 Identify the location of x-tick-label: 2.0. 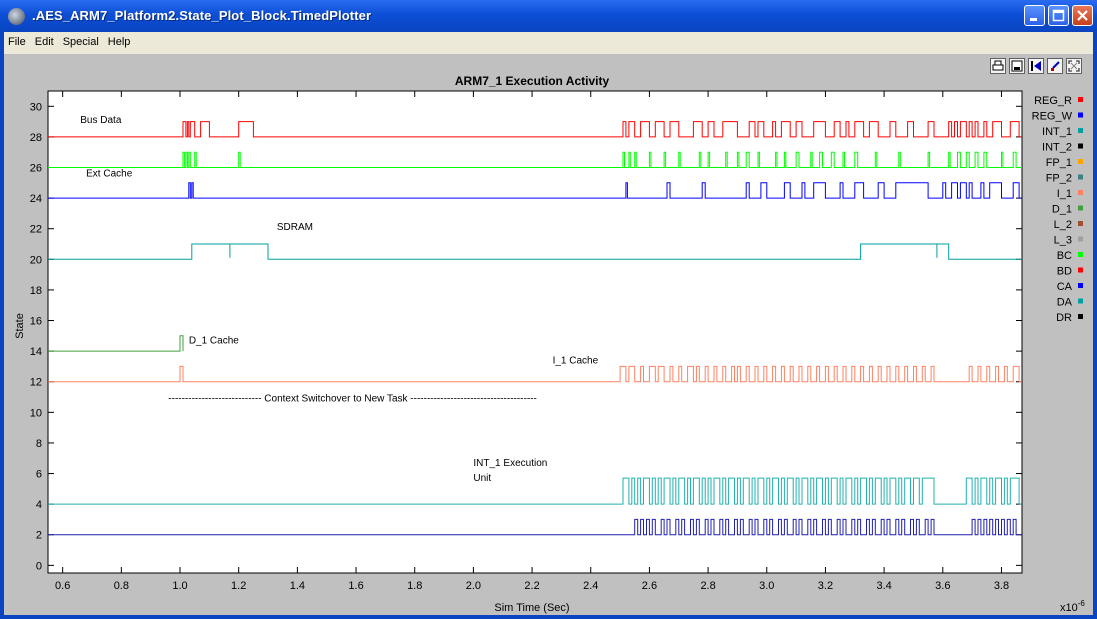
(473, 586).